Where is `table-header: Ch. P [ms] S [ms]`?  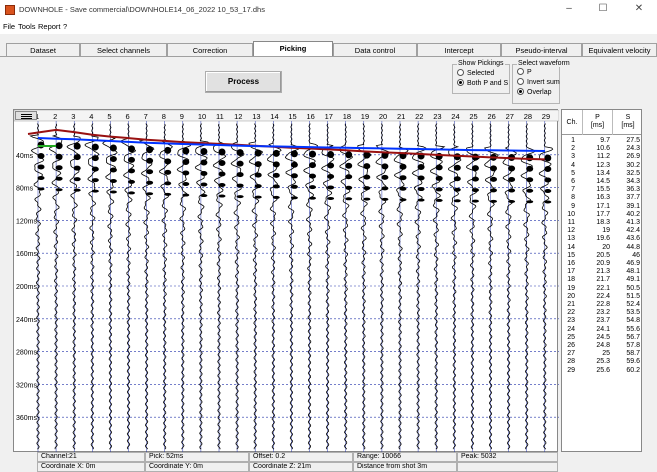 table-header: Ch. P [ms] S [ms] is located at coordinates (601, 122).